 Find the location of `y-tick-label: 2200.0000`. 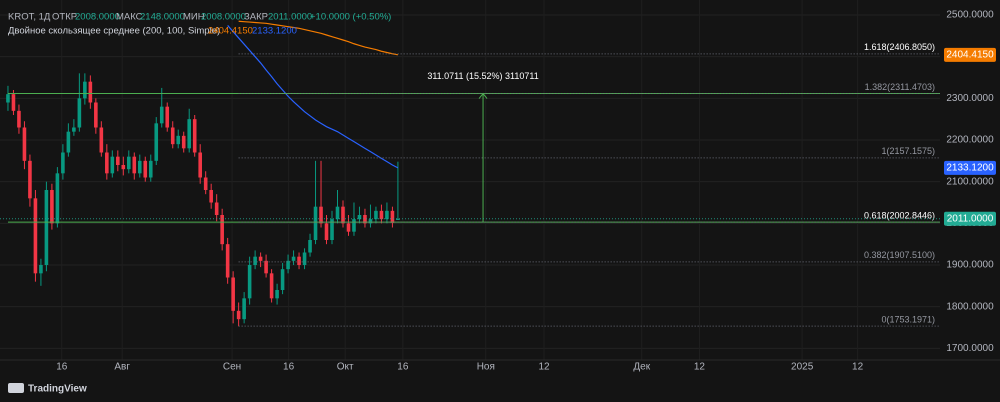

y-tick-label: 2200.0000 is located at coordinates (970, 140).